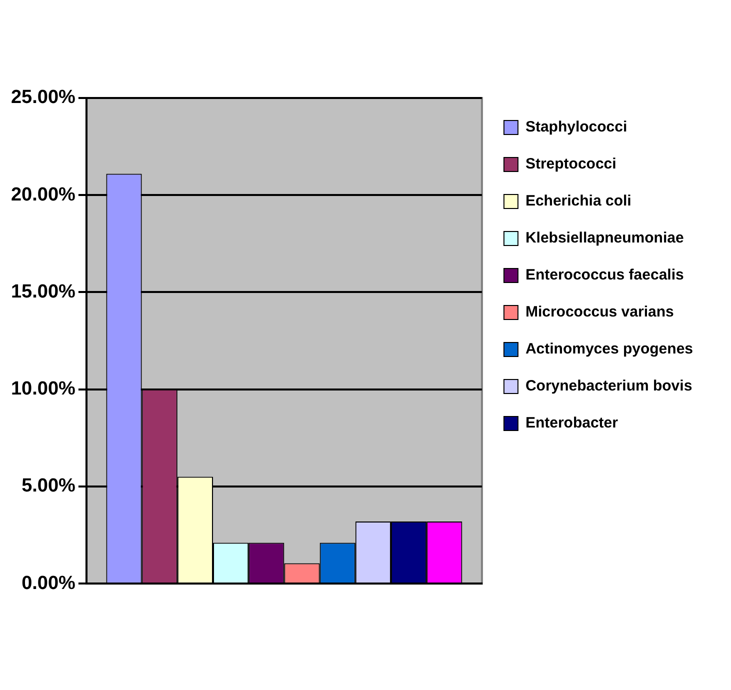  What do you see at coordinates (578, 201) in the screenshot?
I see `legend-label: Echerichia coli` at bounding box center [578, 201].